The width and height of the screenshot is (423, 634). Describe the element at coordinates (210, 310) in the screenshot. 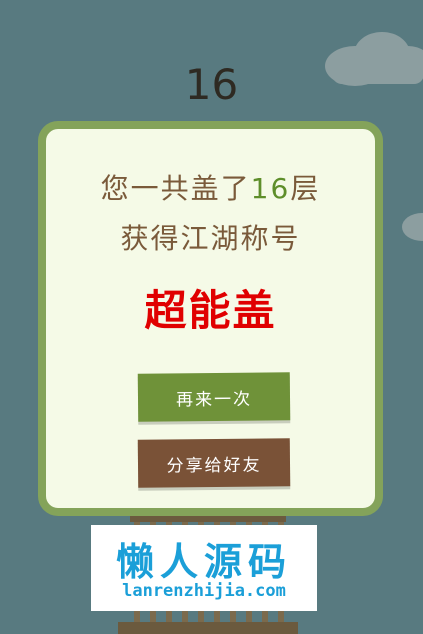

I see `rank-title: 超能盖` at that location.